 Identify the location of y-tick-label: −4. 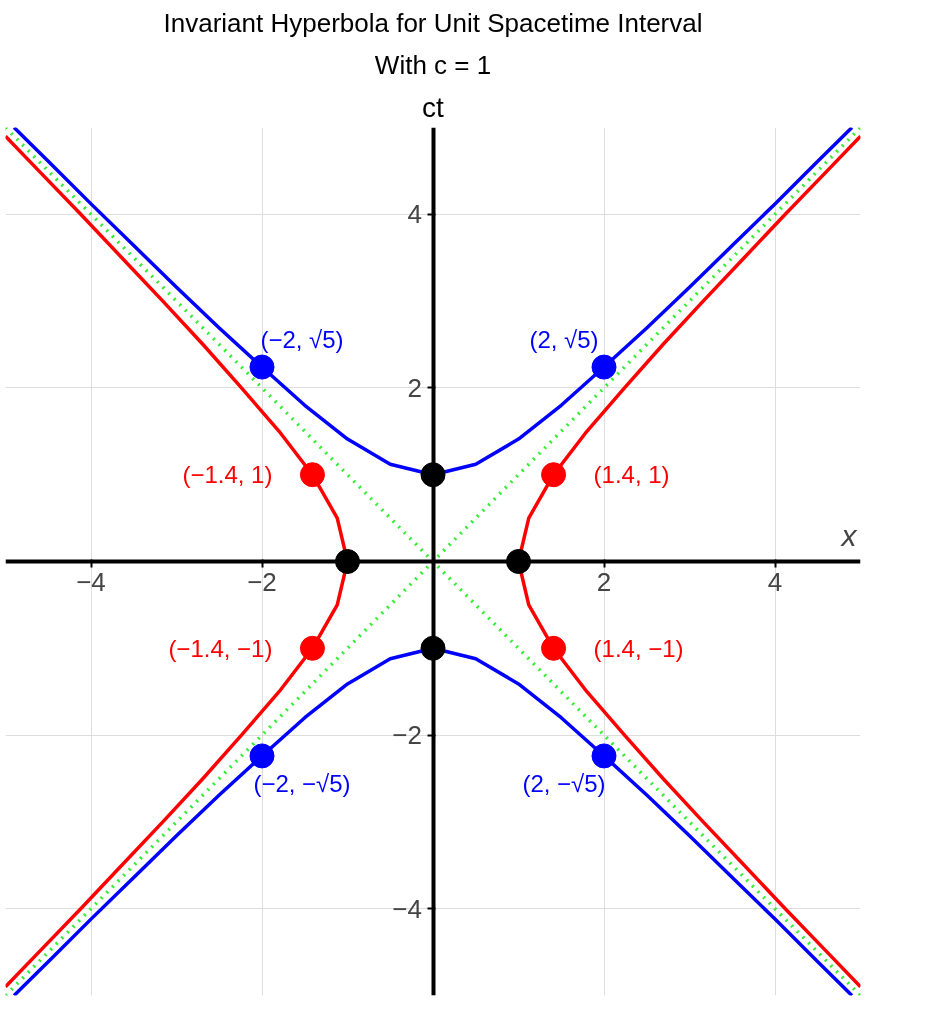
(407, 908).